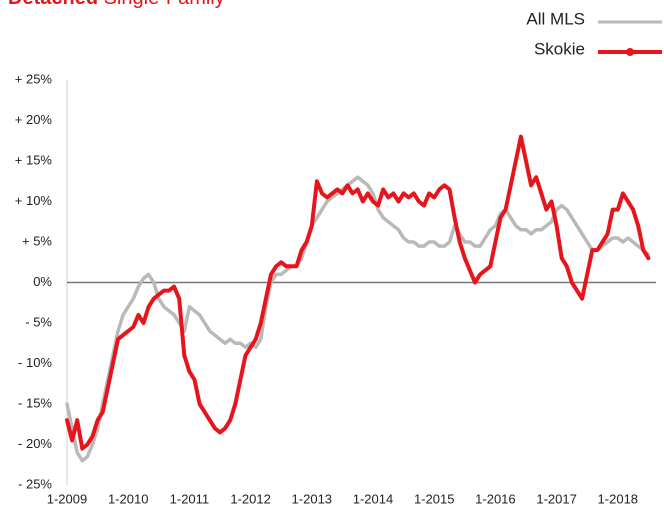  What do you see at coordinates (42, 281) in the screenshot?
I see `y-tick-label: 0%` at bounding box center [42, 281].